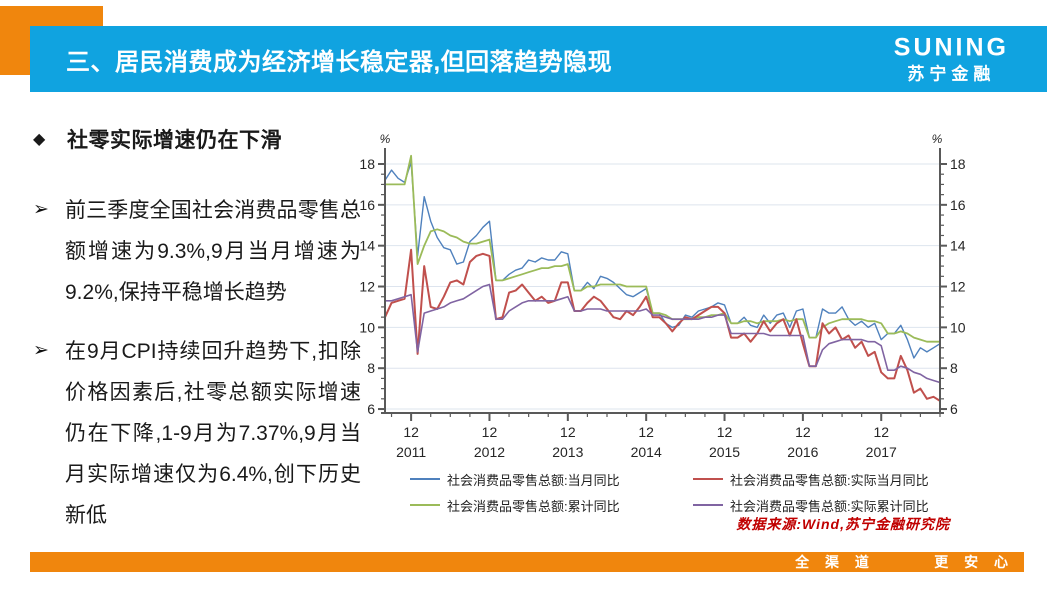 The height and width of the screenshot is (597, 1057). Describe the element at coordinates (843, 524) in the screenshot. I see `data-source-note: 数据来源:Wind,苏宁金融研究院` at that location.